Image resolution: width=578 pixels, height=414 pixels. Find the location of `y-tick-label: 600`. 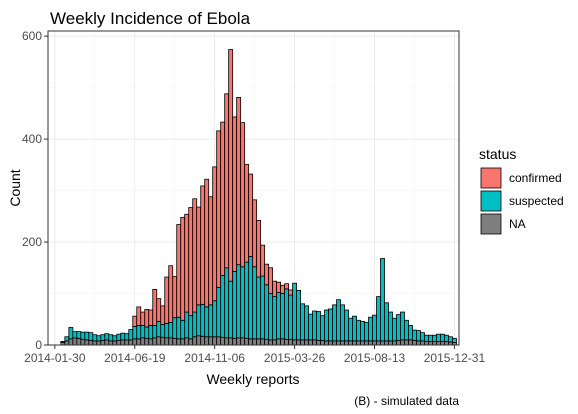

y-tick-label: 600 is located at coordinates (32, 36).